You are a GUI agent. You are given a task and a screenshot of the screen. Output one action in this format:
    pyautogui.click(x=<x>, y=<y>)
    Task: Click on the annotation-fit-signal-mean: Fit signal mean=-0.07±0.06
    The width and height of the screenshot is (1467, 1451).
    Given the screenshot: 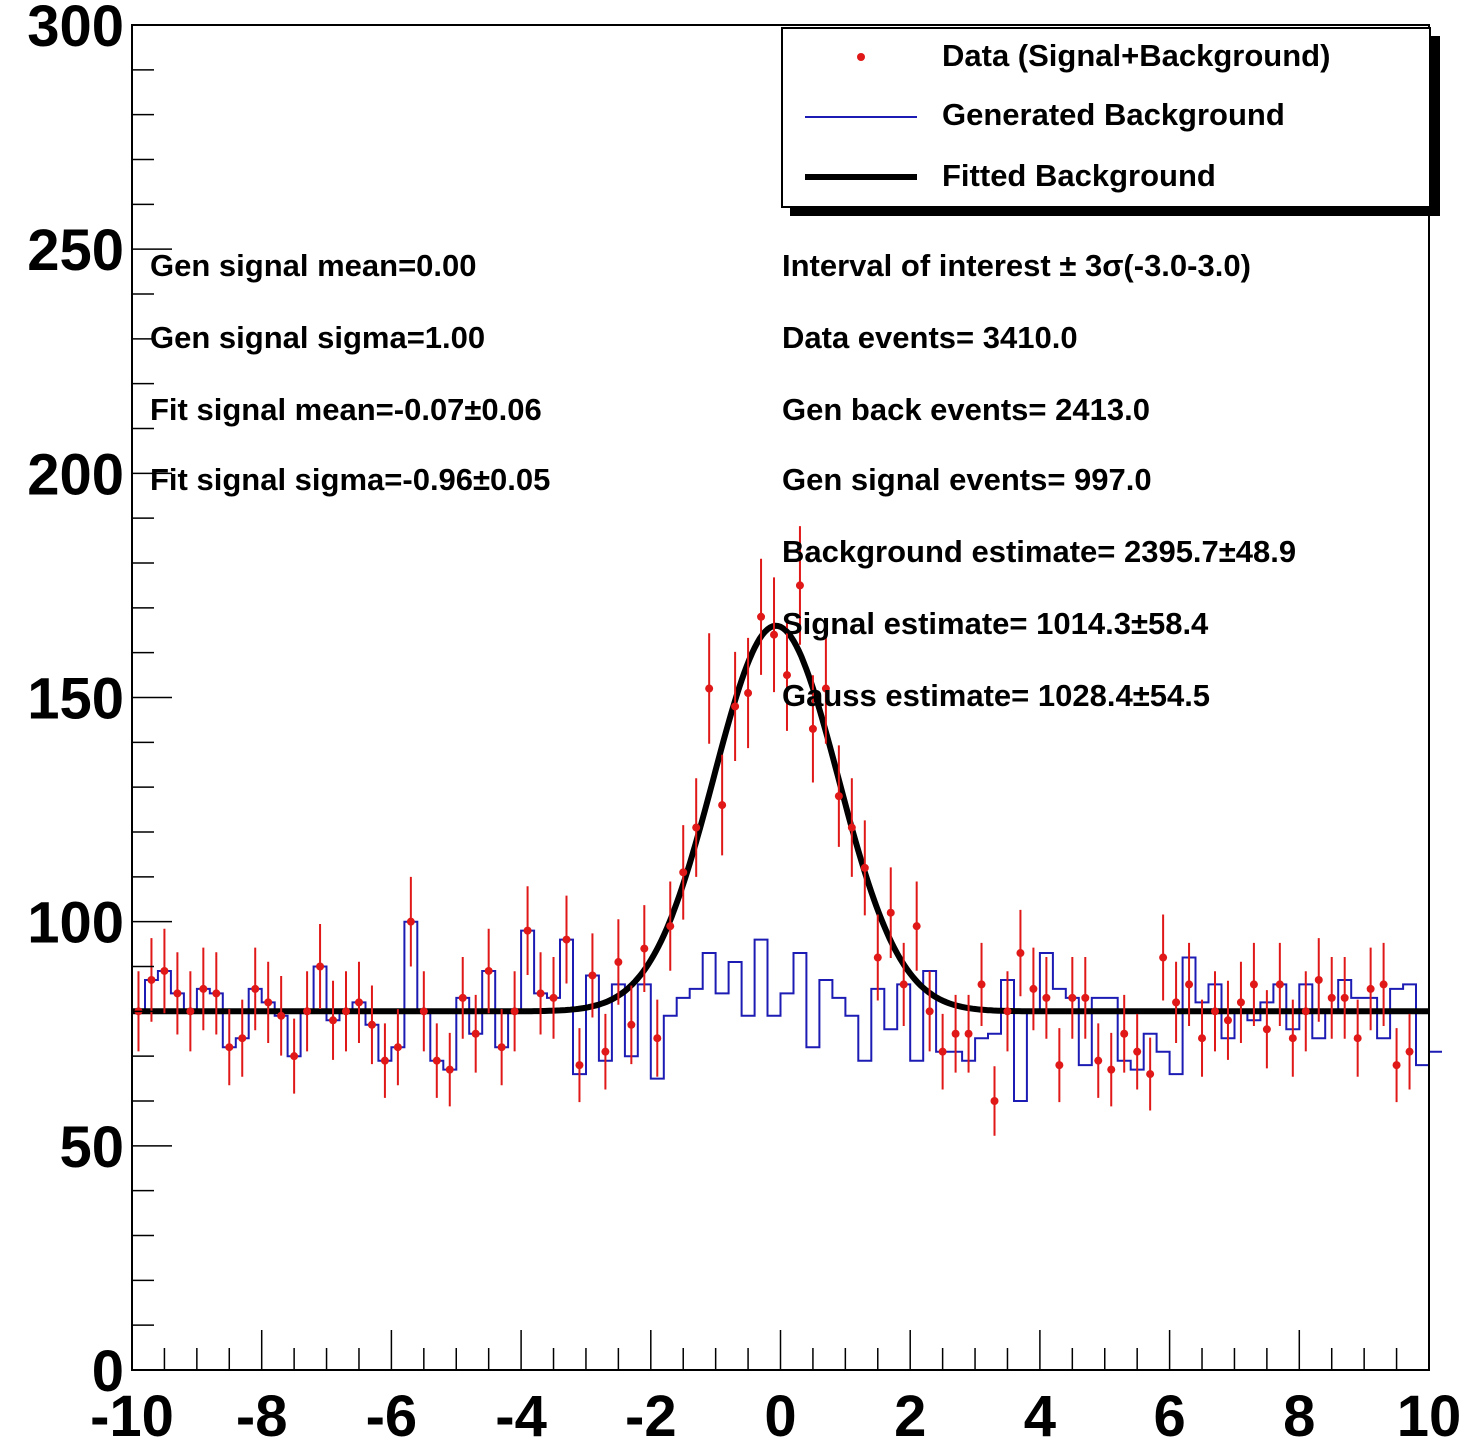 What is the action you would take?
    pyautogui.click(x=346, y=409)
    